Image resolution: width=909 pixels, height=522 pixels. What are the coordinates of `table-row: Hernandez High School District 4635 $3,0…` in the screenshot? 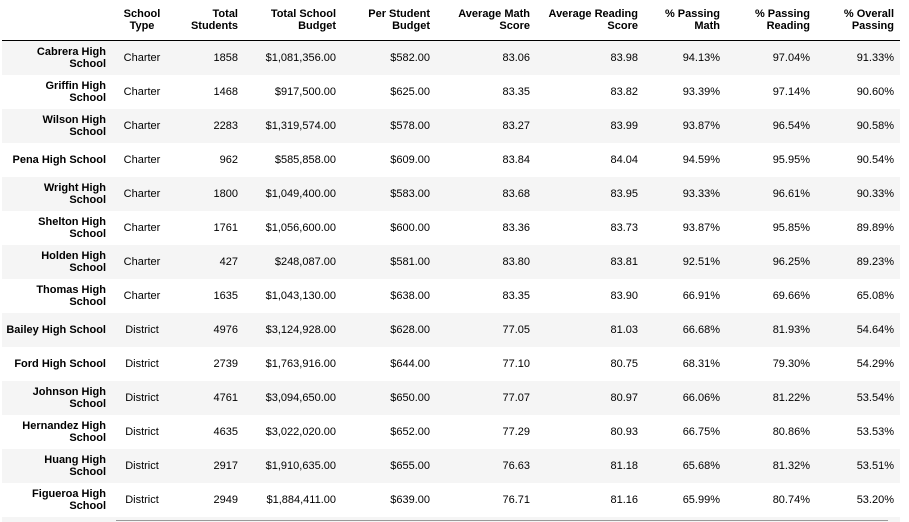 It's located at (451, 431).